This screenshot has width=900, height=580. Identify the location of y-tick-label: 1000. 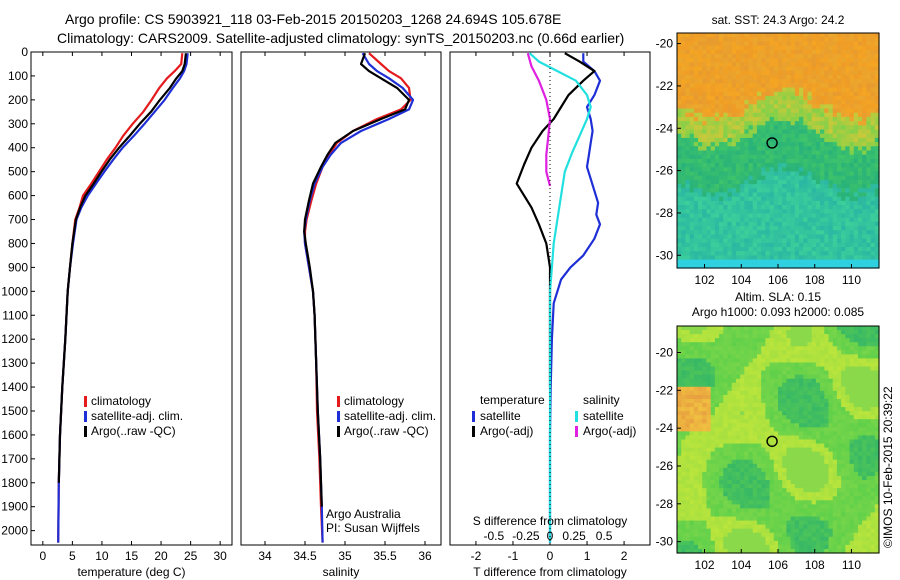
(14, 291).